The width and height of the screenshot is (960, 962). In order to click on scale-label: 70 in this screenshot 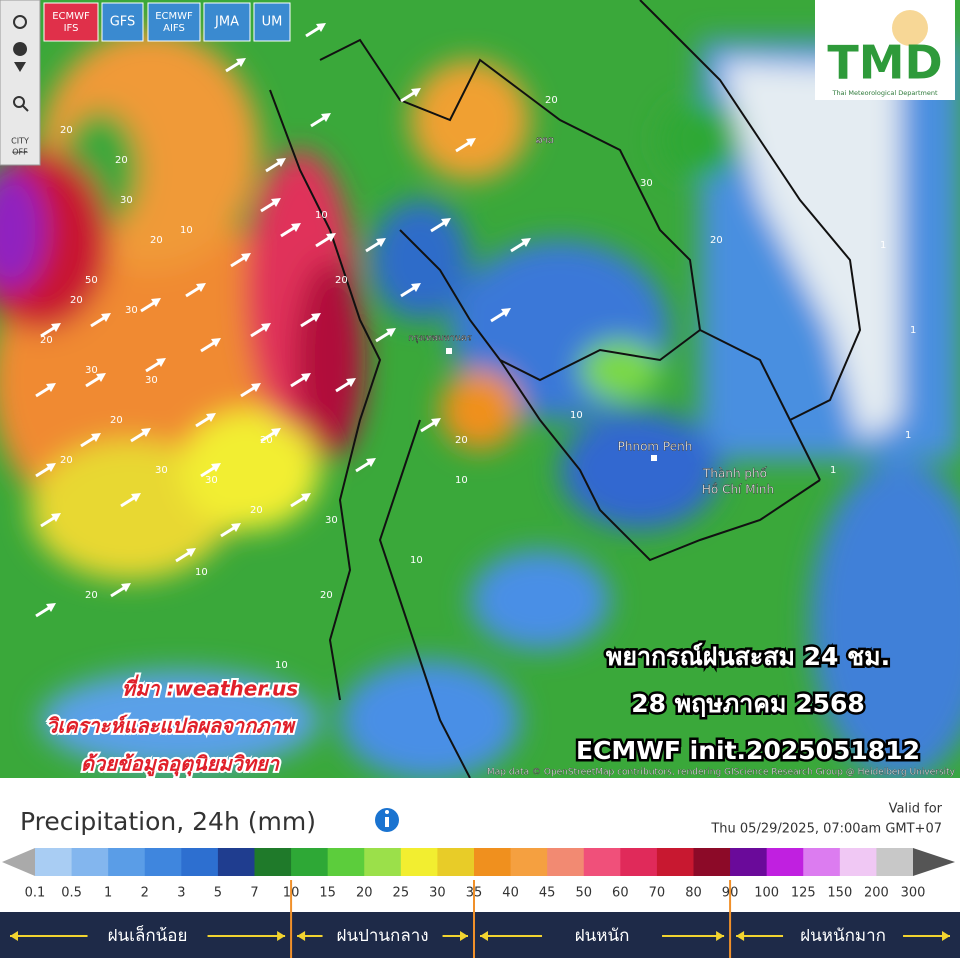, I will do `click(657, 893)`.